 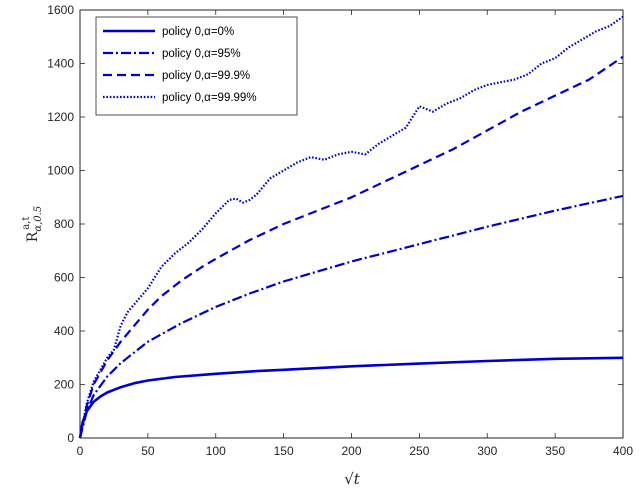 What do you see at coordinates (60, 64) in the screenshot?
I see `y-tick-label: 1400` at bounding box center [60, 64].